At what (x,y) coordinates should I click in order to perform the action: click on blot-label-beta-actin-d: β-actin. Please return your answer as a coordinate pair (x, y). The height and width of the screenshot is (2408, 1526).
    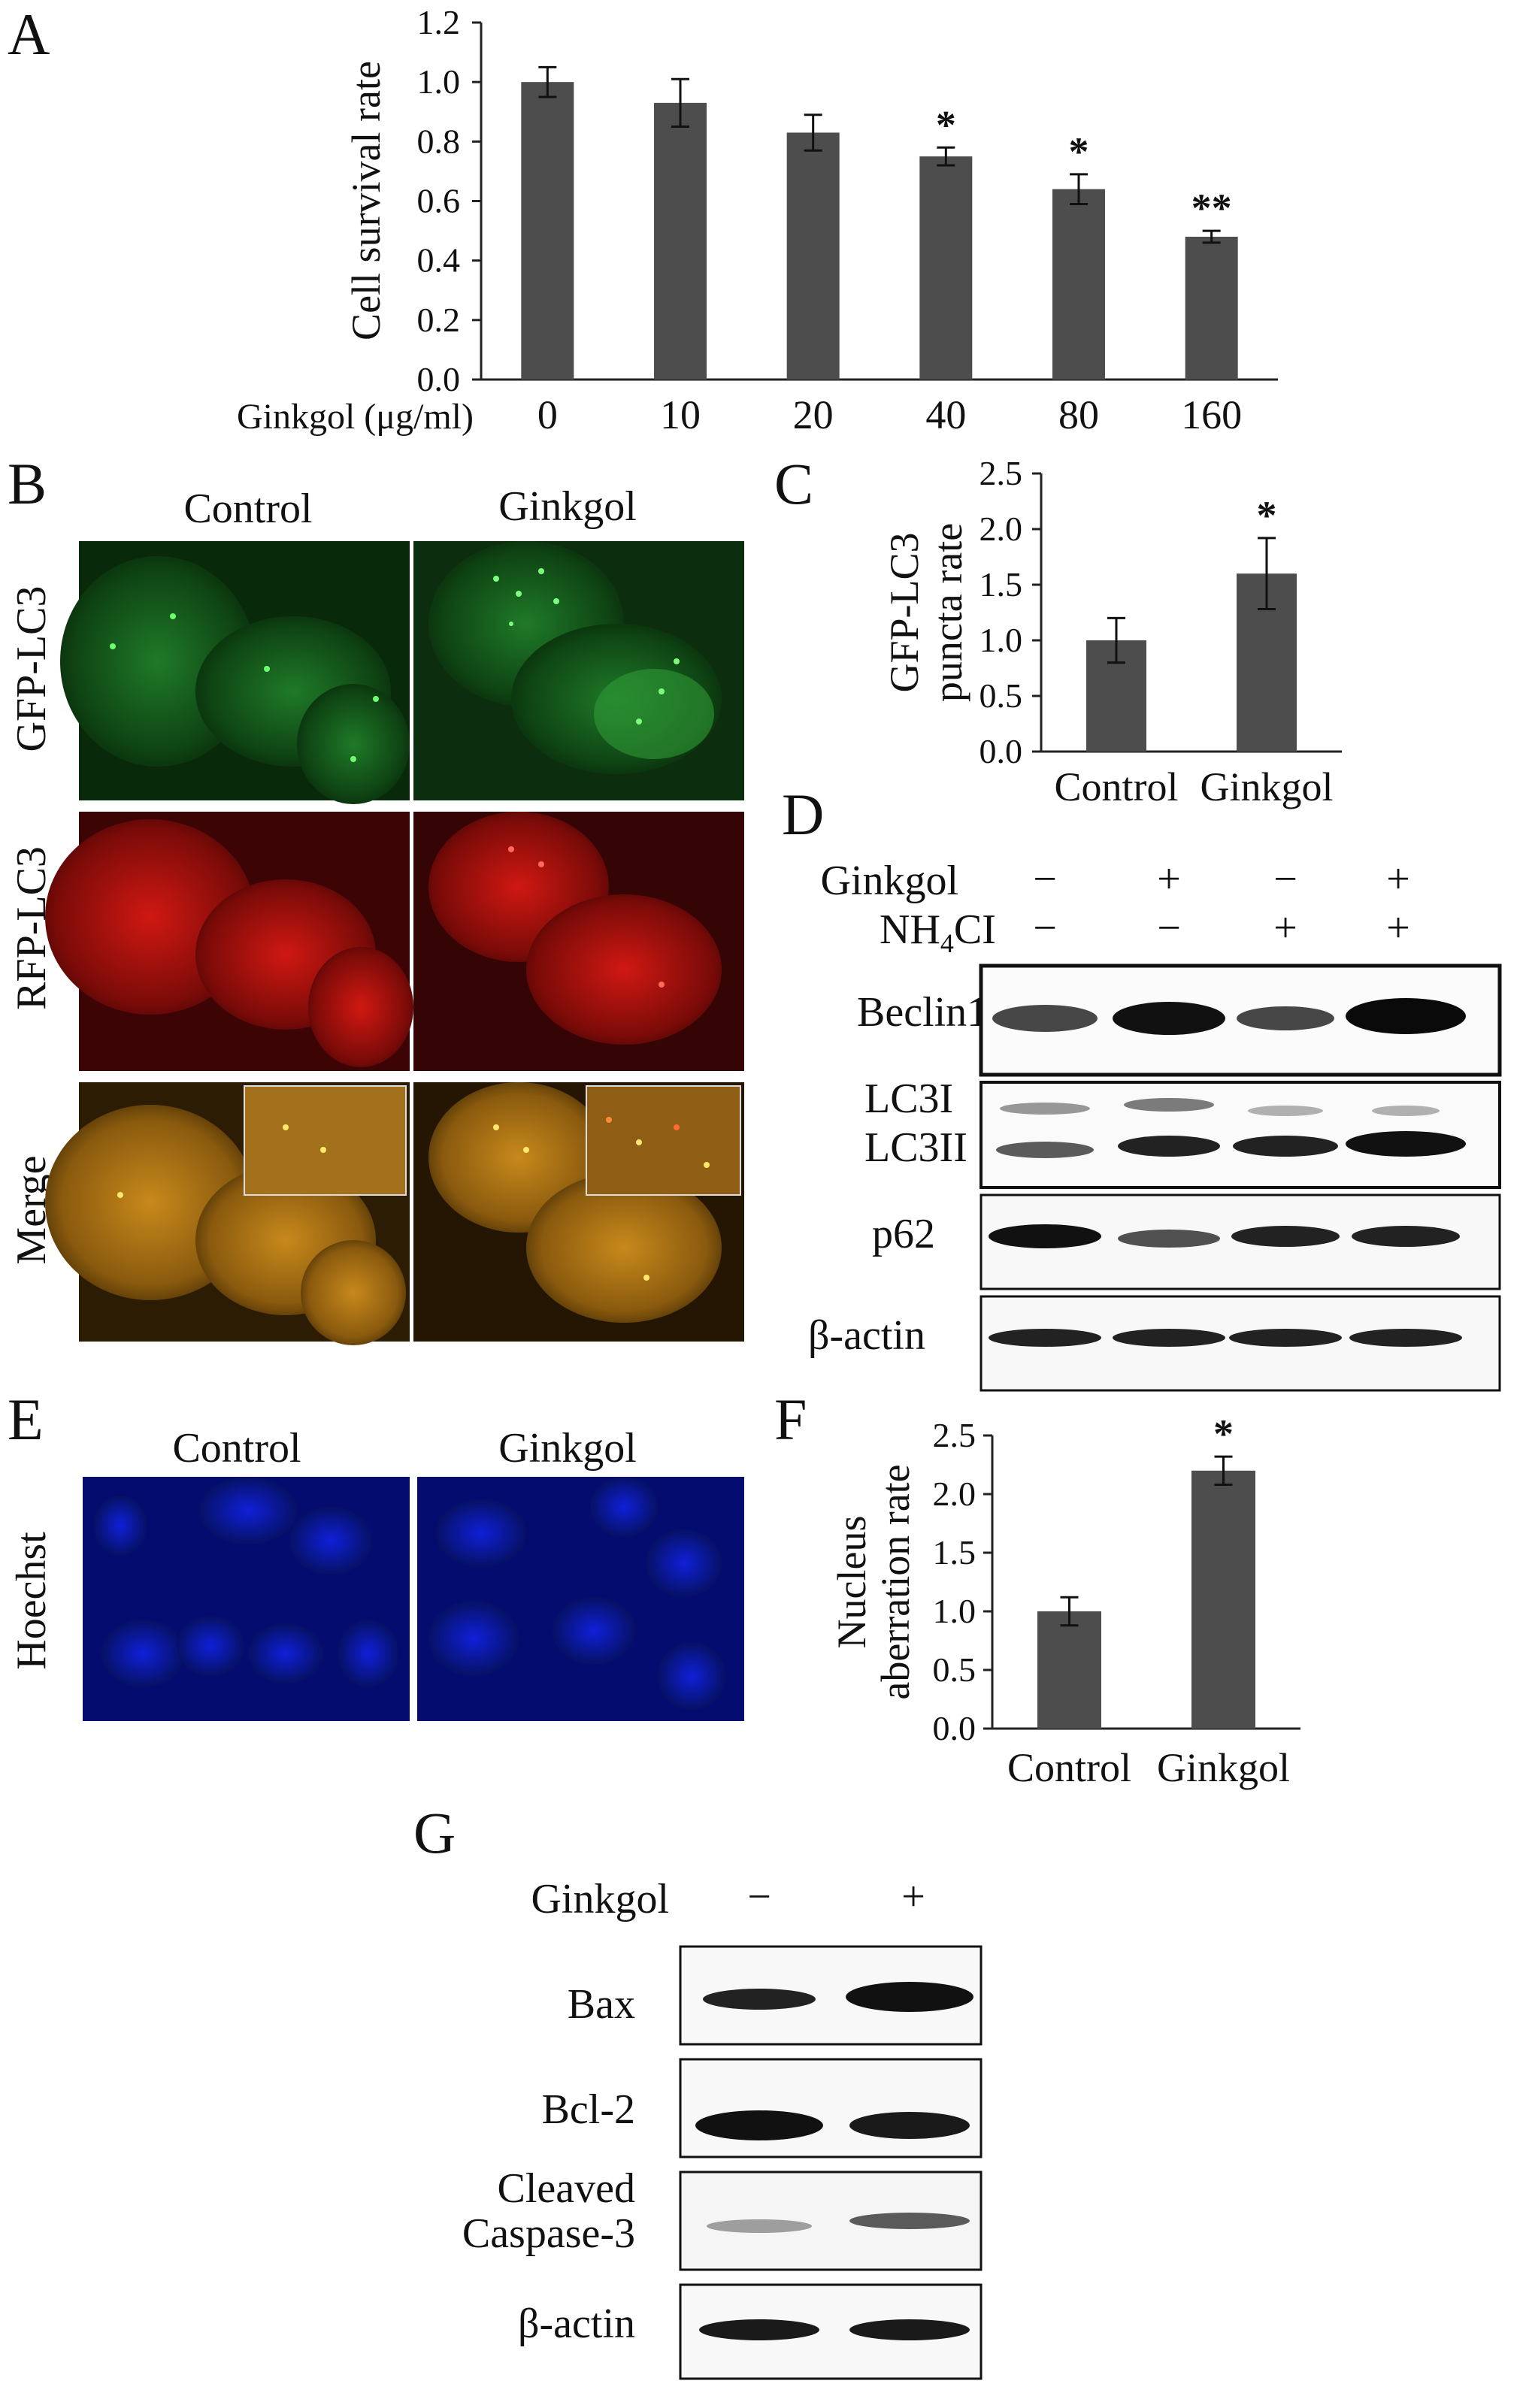
    Looking at the image, I should click on (866, 1335).